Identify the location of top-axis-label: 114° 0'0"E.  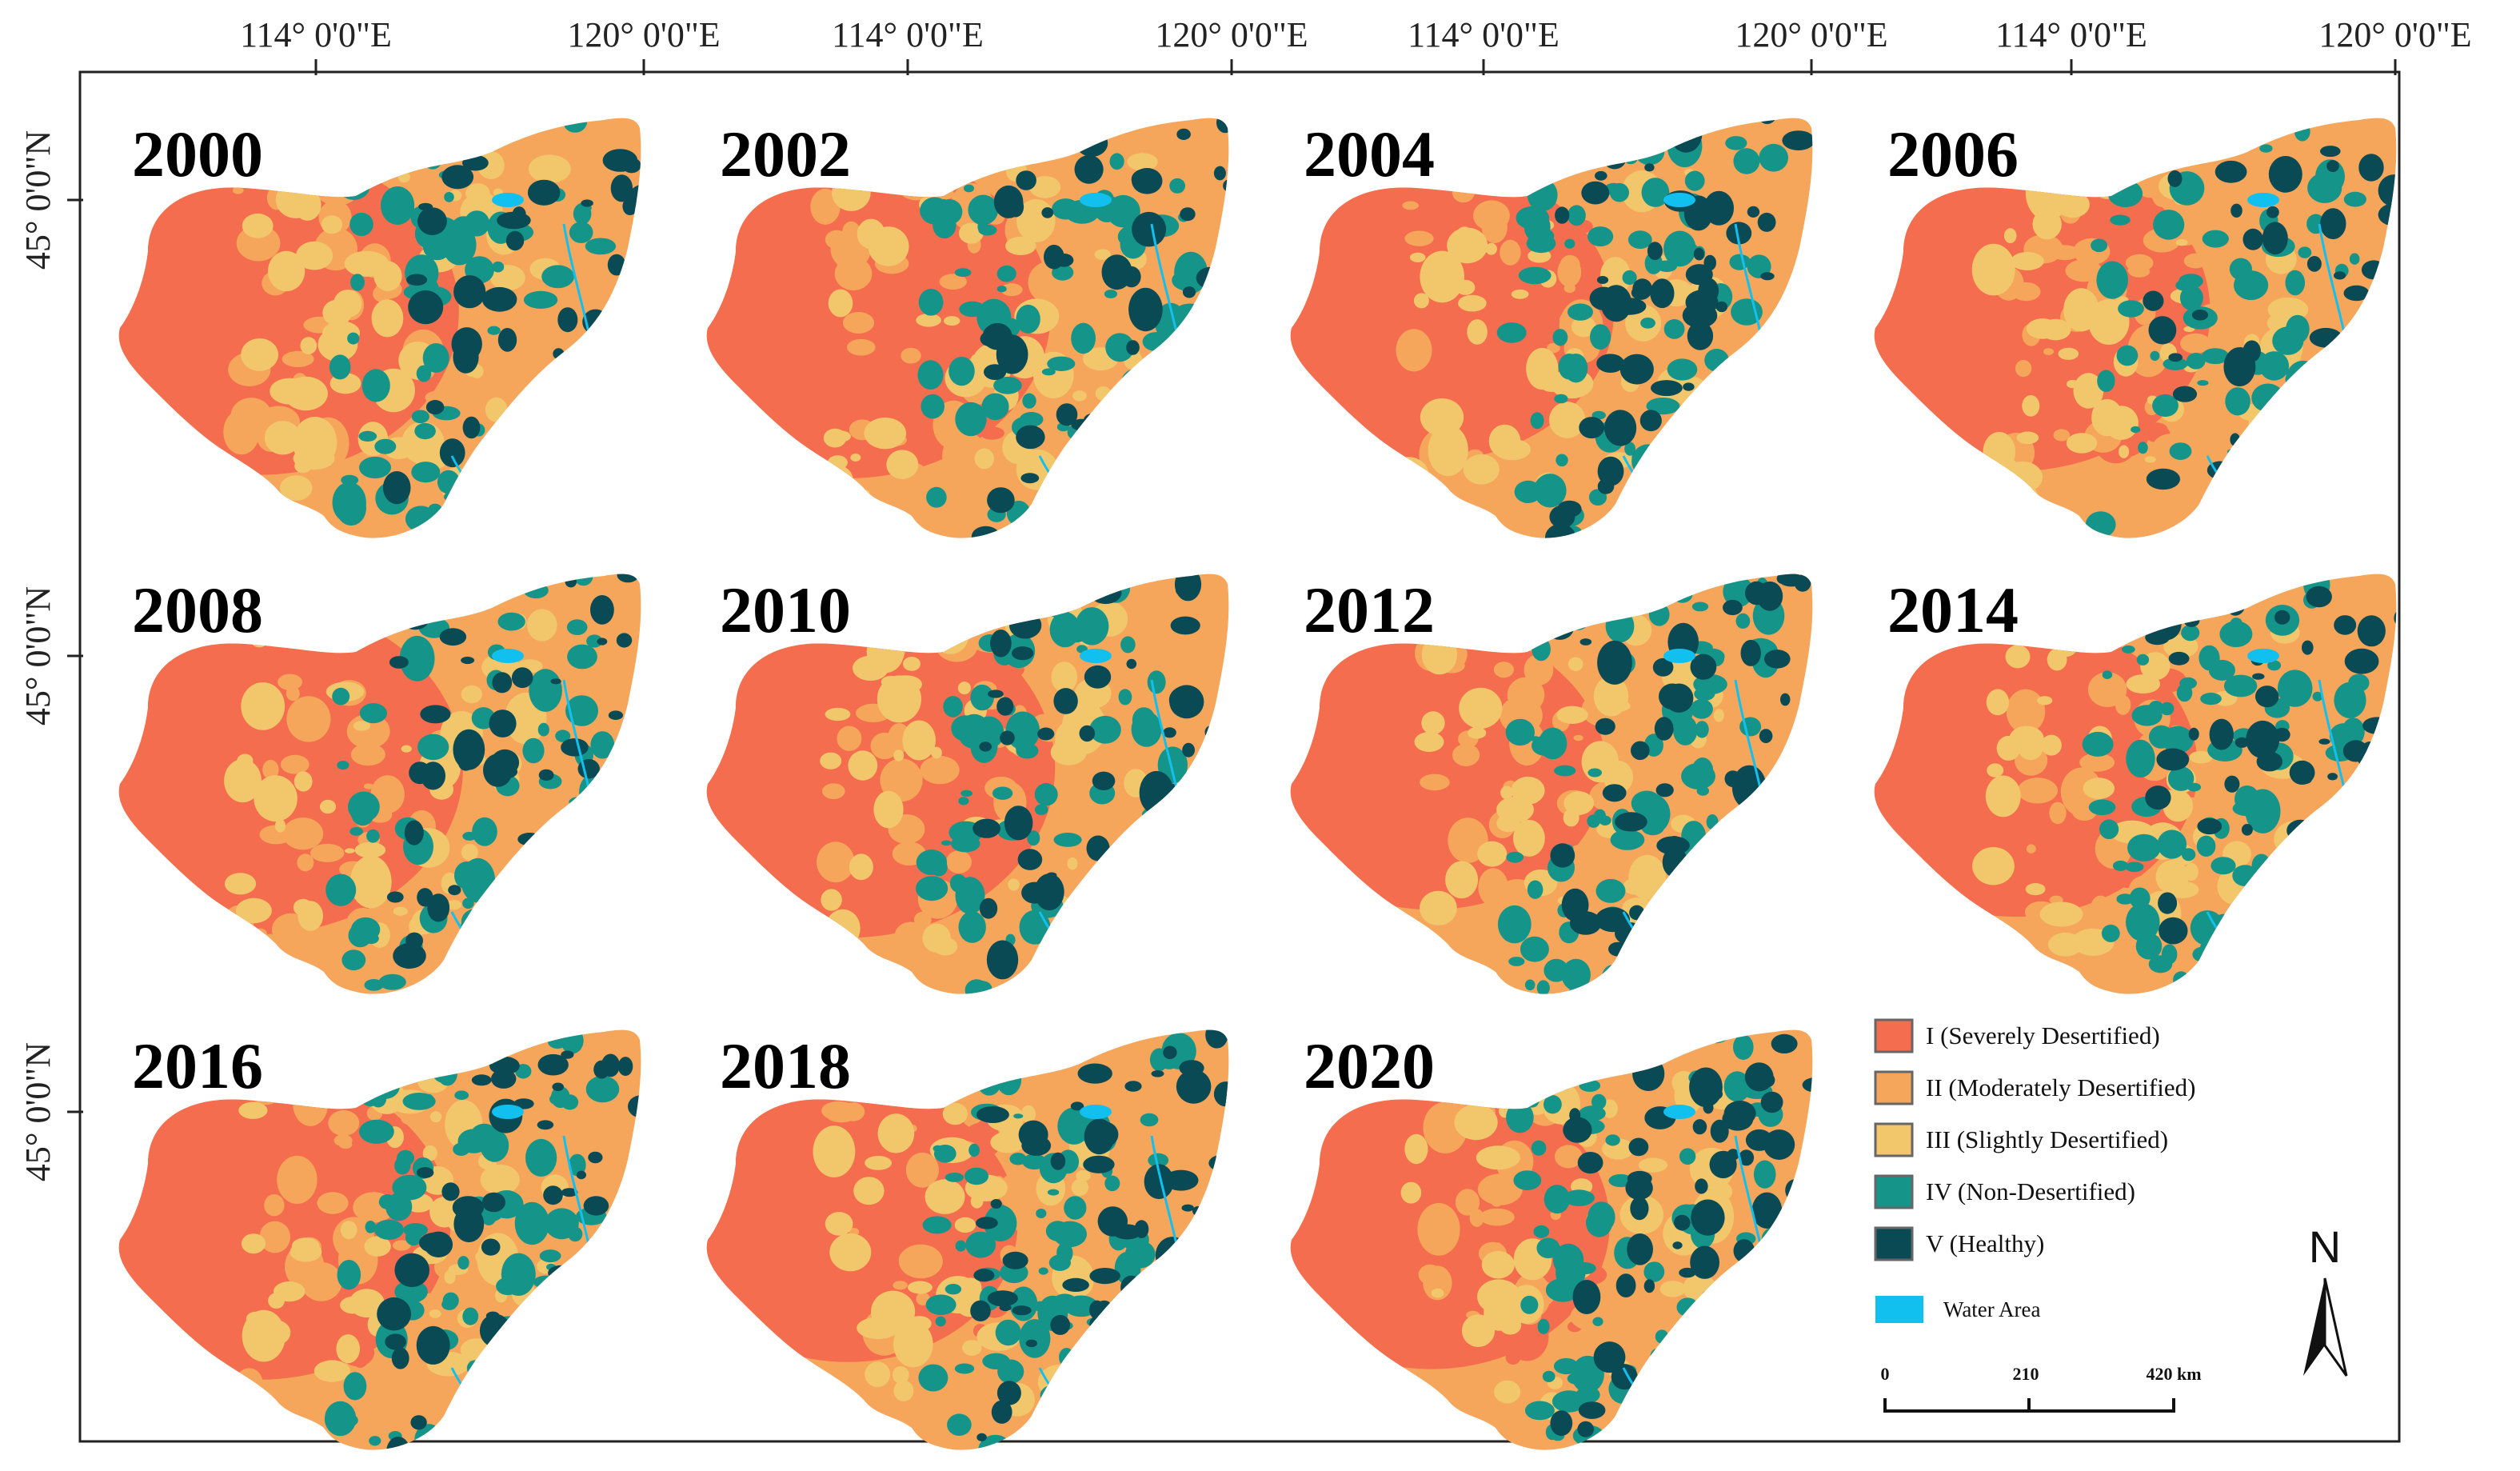
(2071, 34).